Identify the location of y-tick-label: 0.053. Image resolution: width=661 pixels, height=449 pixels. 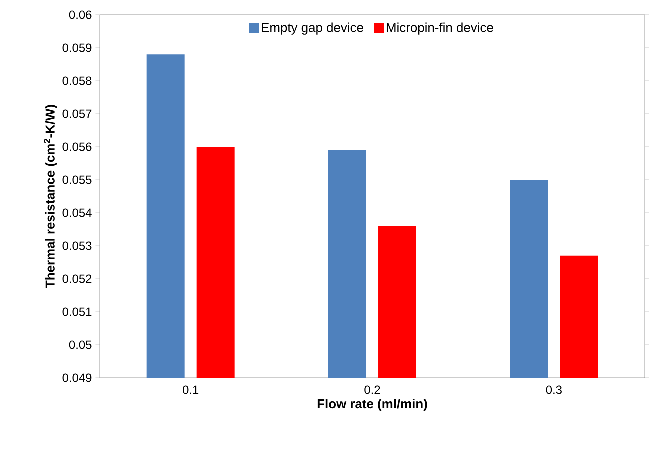
(77, 246).